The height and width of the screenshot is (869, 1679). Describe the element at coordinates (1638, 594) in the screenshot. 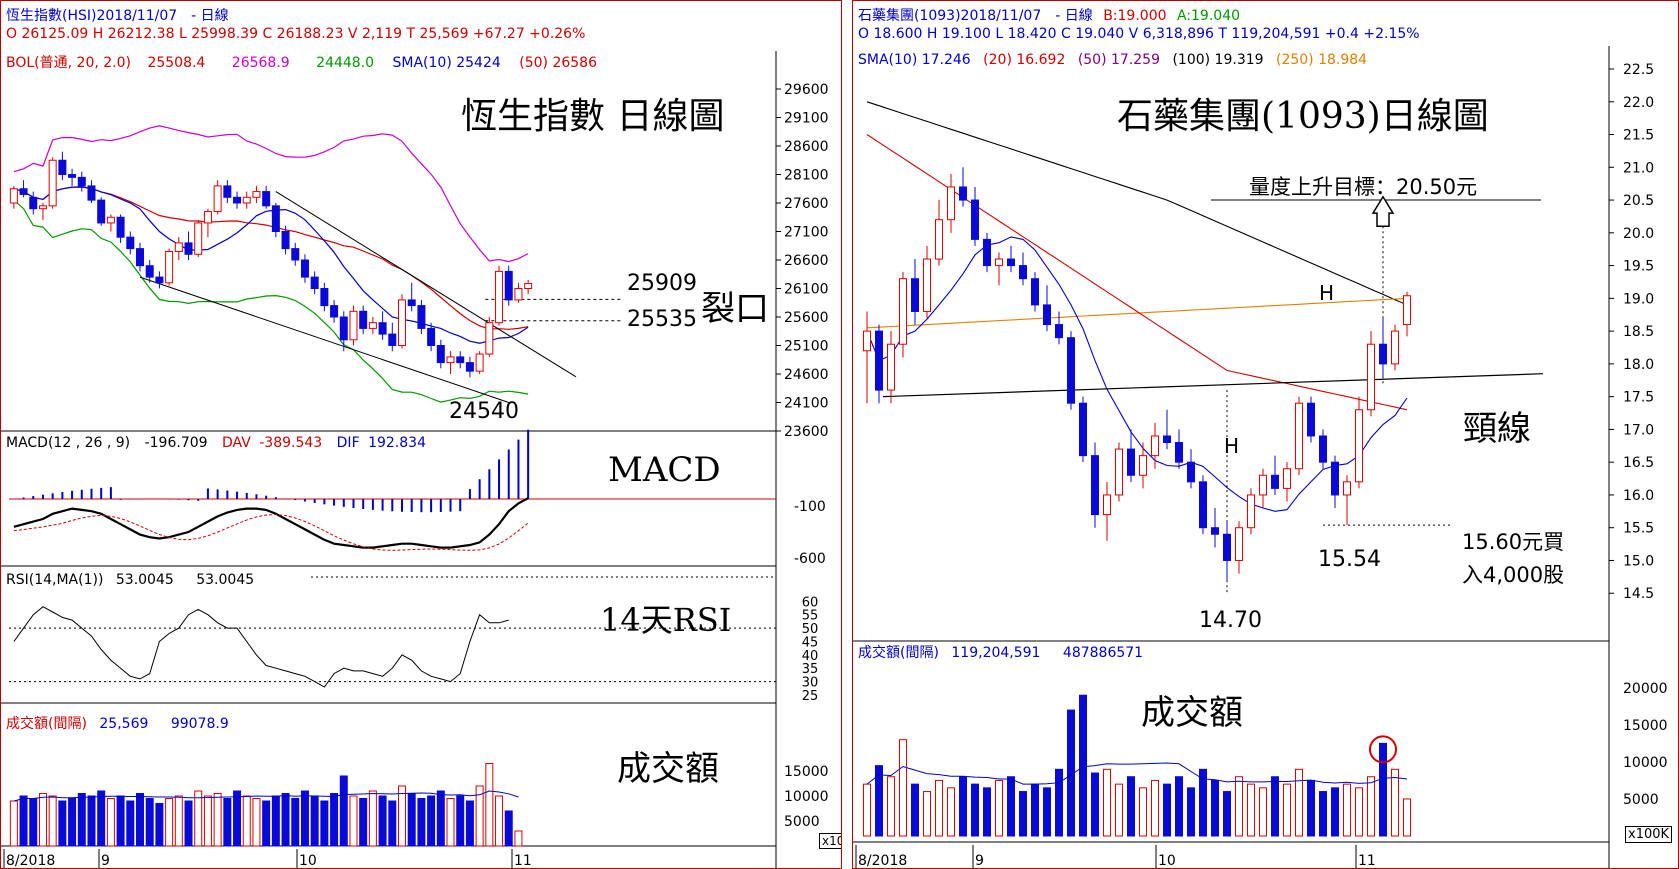

I see `sp-price-tick: 14.5` at that location.